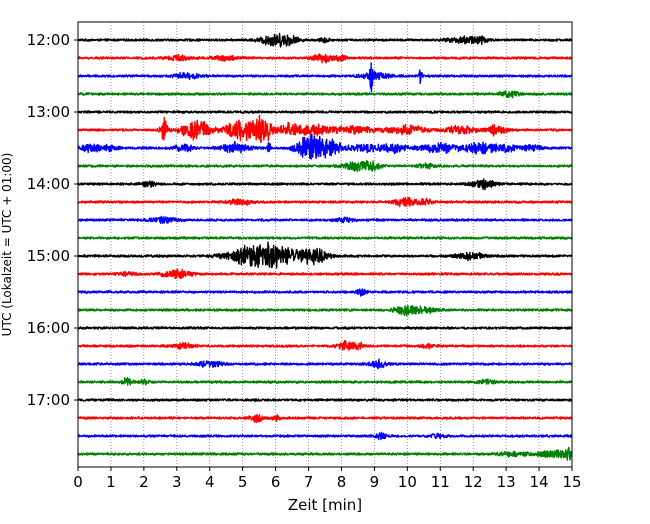 The width and height of the screenshot is (650, 524). Describe the element at coordinates (325, 505) in the screenshot. I see `x-axis-label: Zeit [min]` at that location.